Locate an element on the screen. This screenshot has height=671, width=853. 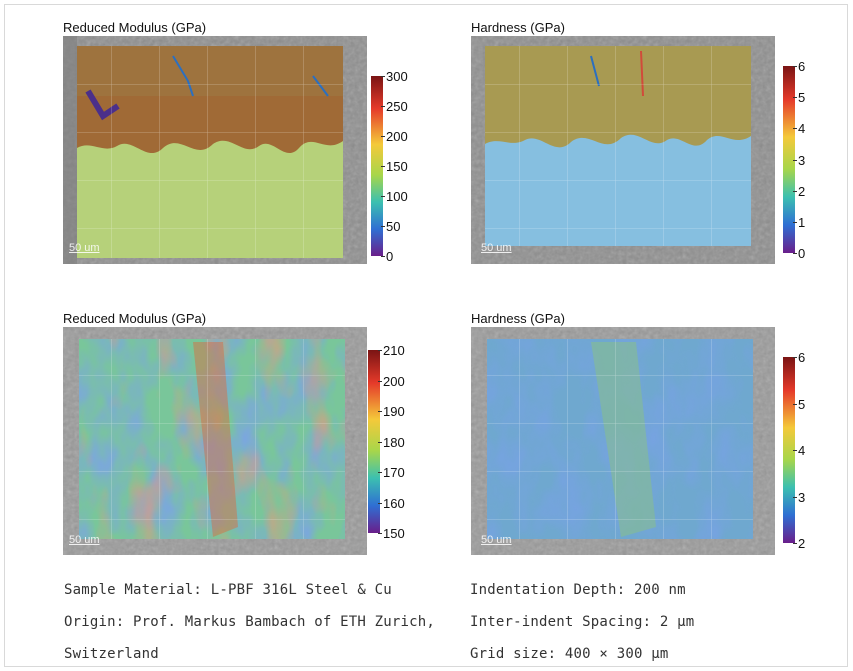
caption-grid-size: Grid size: 400 × 300 μm is located at coordinates (569, 654).